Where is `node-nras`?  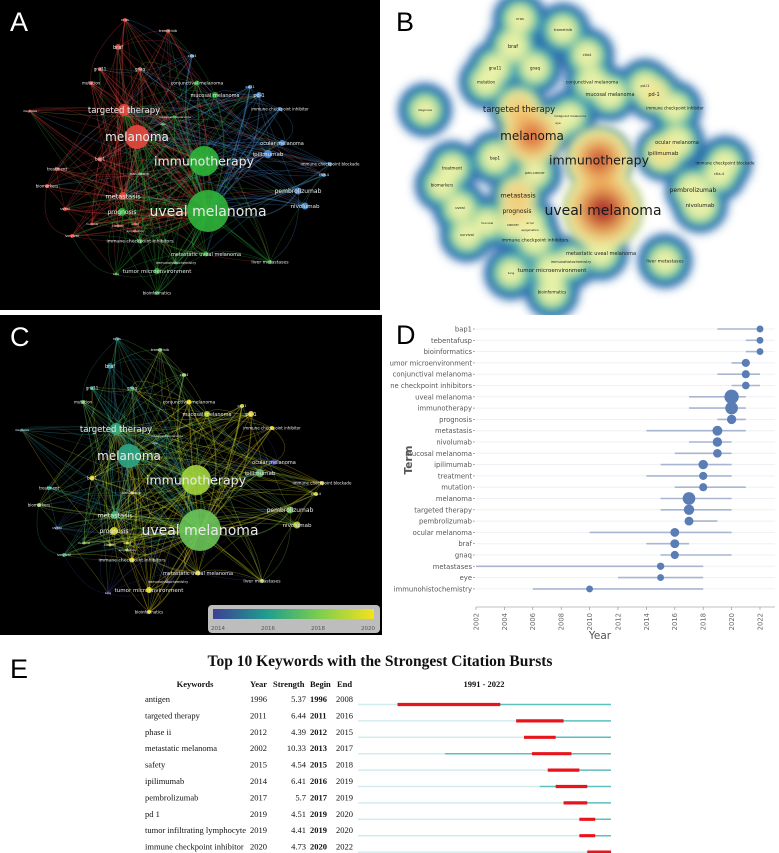
node-nras is located at coordinates (125, 20).